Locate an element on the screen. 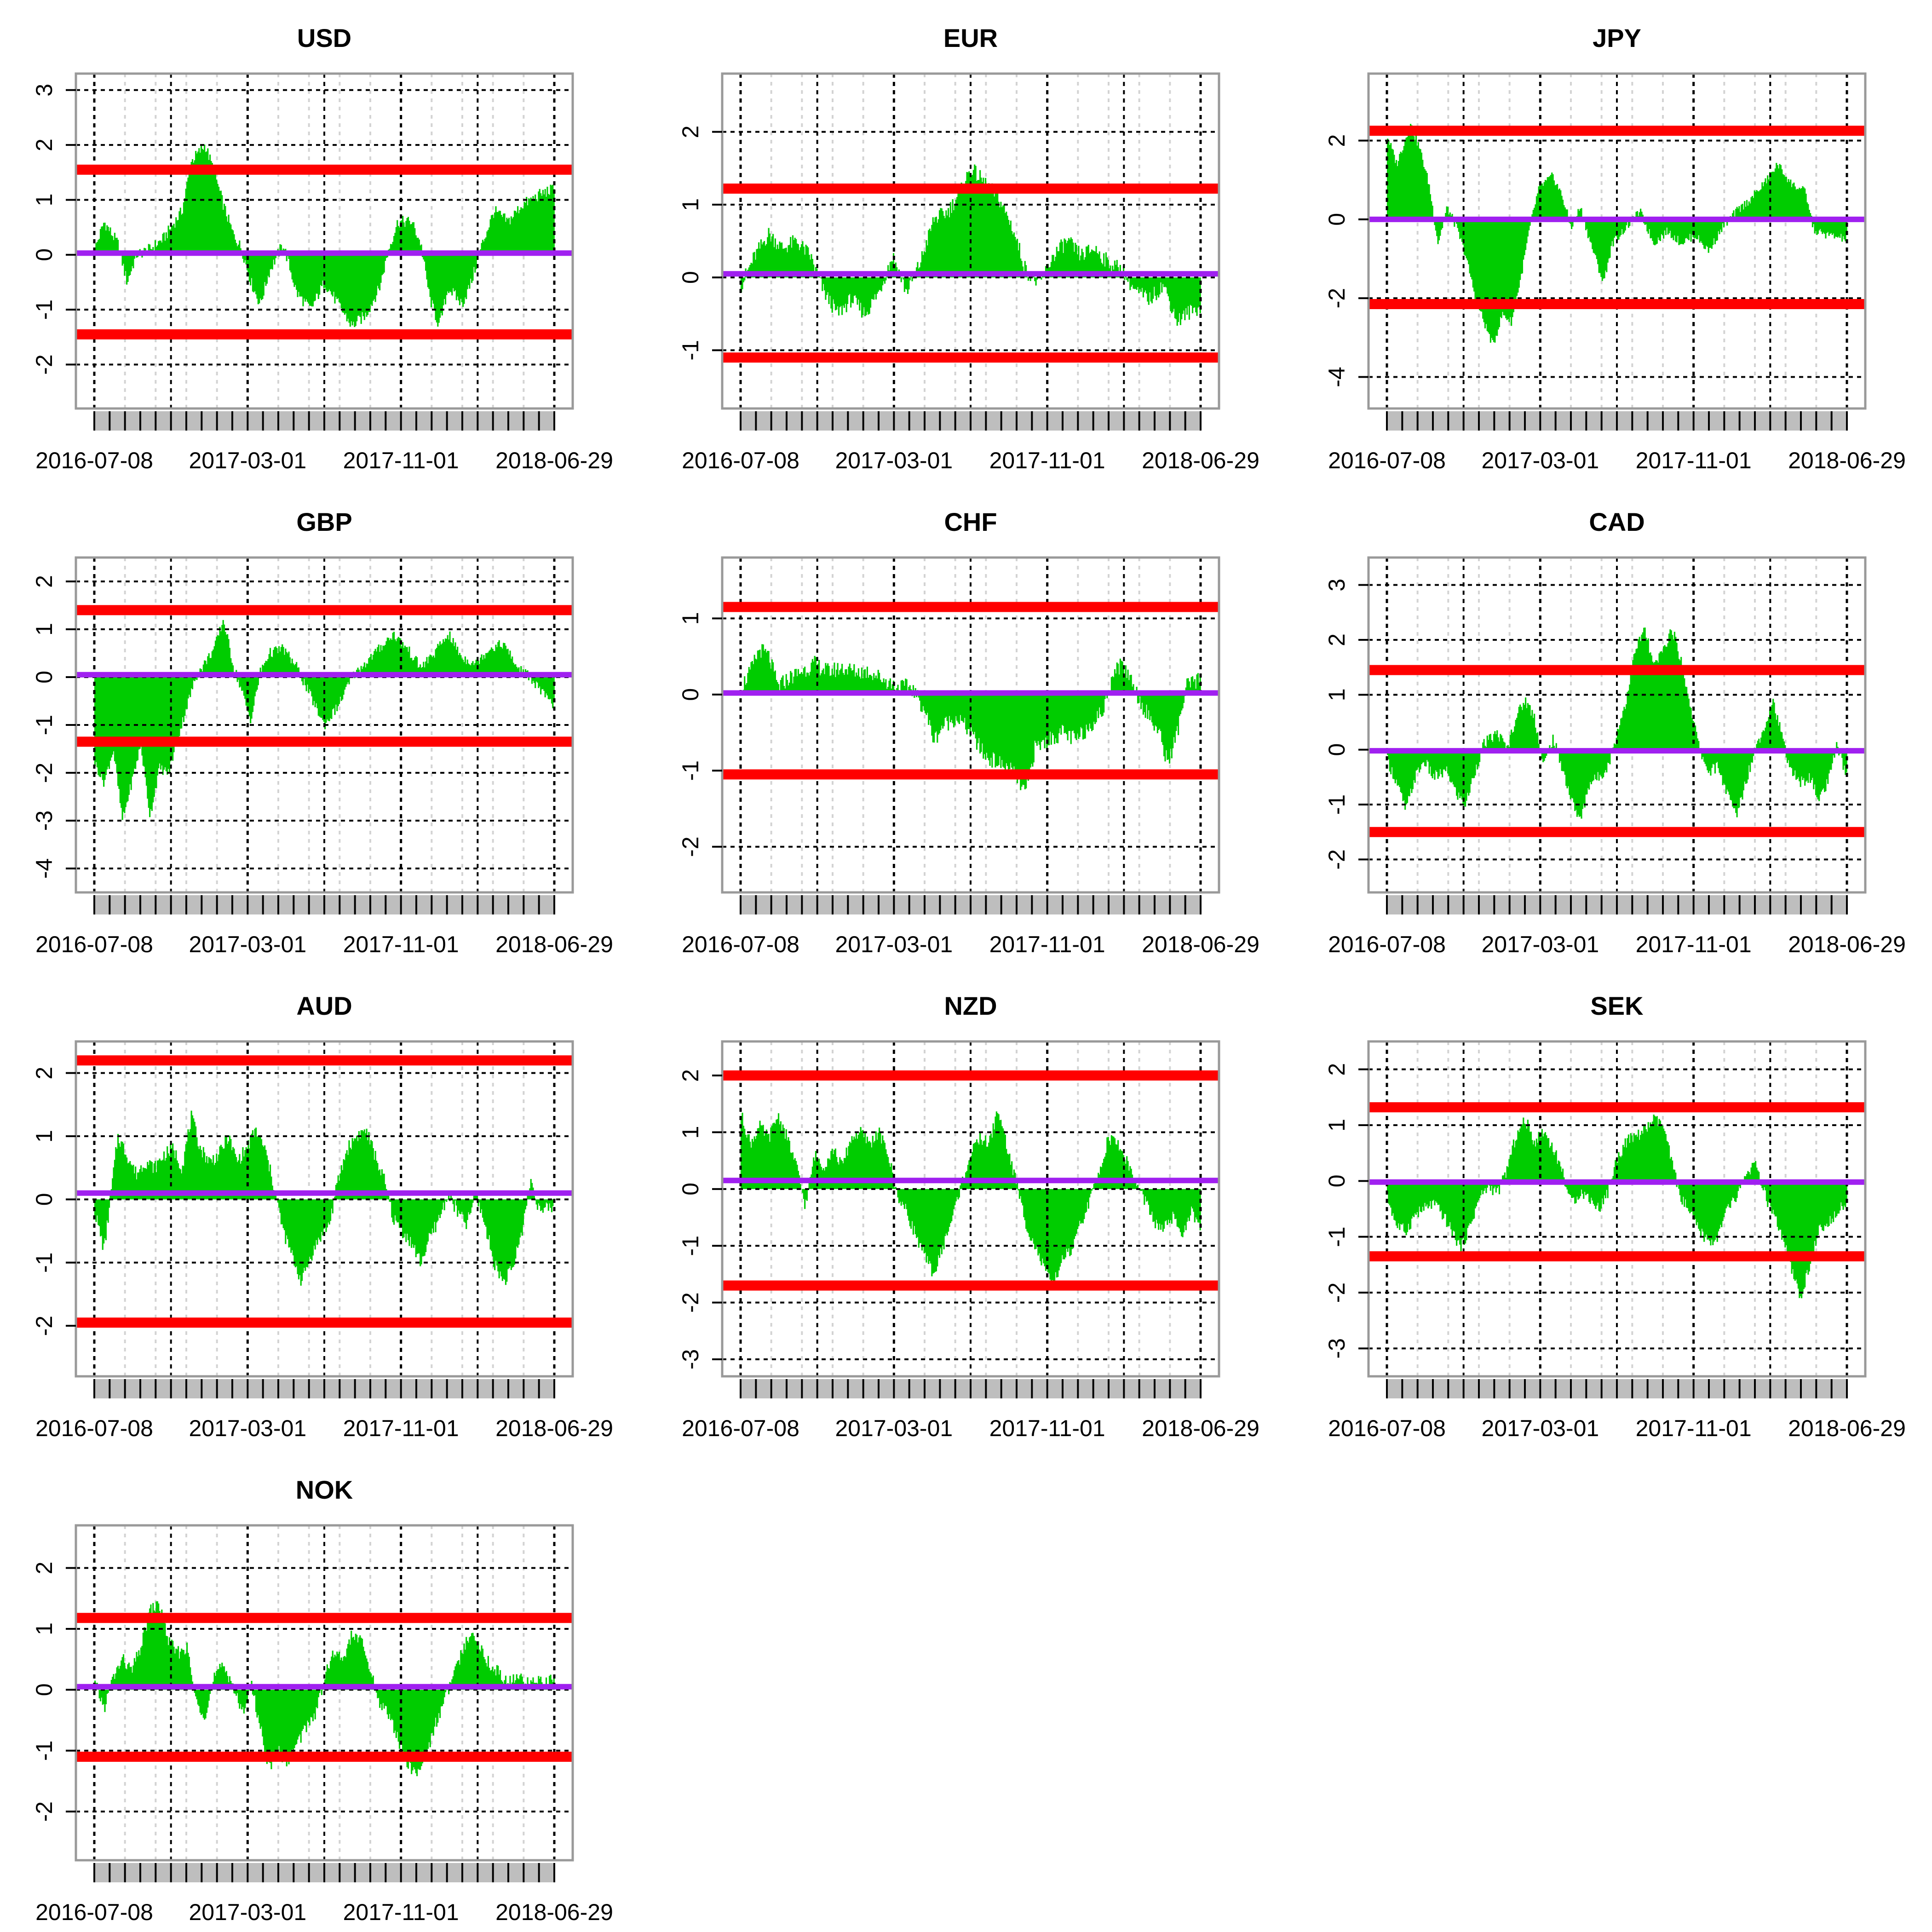 The width and height of the screenshot is (1932, 1932). panel-title: NOK is located at coordinates (324, 1489).